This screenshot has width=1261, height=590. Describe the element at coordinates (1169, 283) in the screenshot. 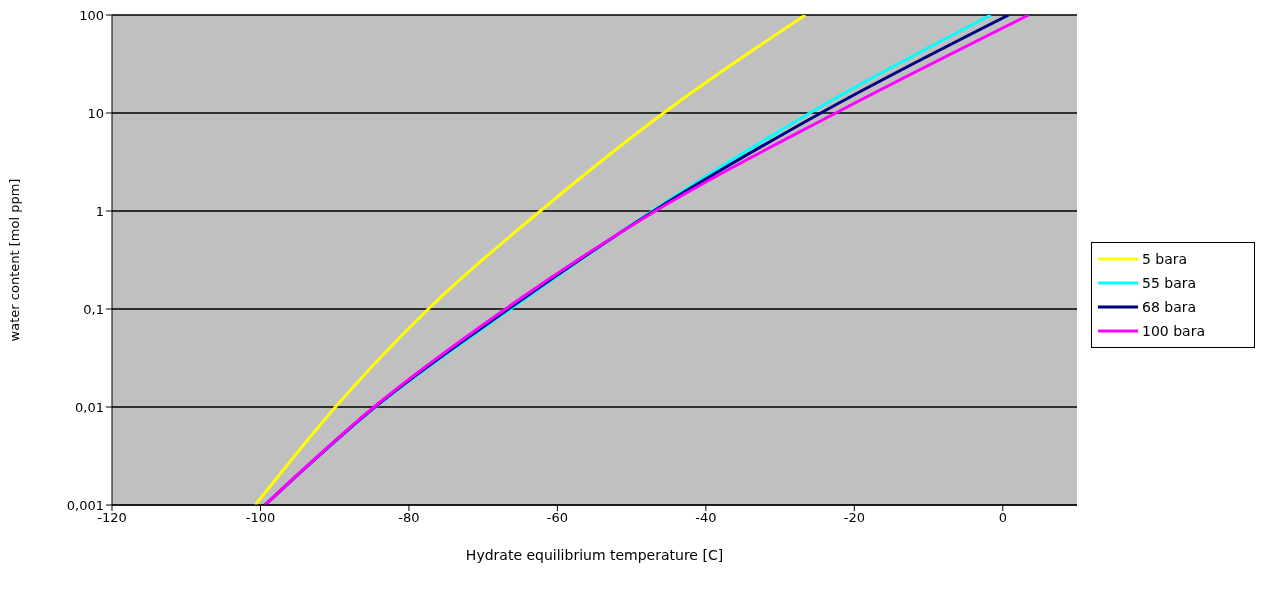

I see `legend-label: 55 bara` at that location.